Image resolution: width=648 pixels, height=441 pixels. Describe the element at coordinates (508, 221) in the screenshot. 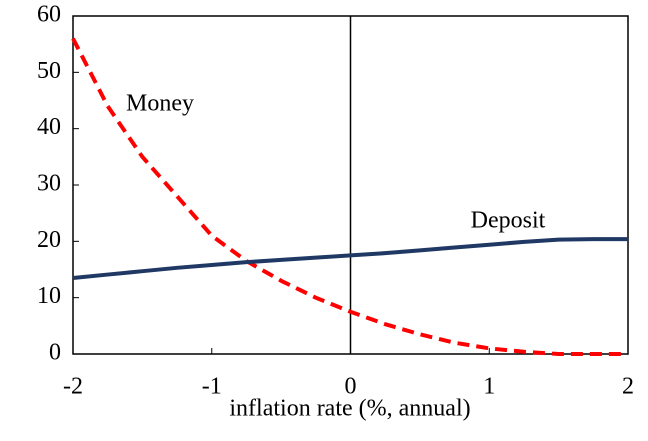

I see `annotation: Deposit` at that location.